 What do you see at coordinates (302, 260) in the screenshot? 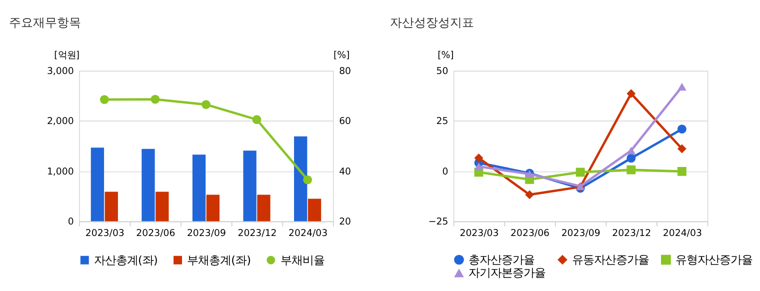
I see `legend-label: 부채비율` at bounding box center [302, 260].